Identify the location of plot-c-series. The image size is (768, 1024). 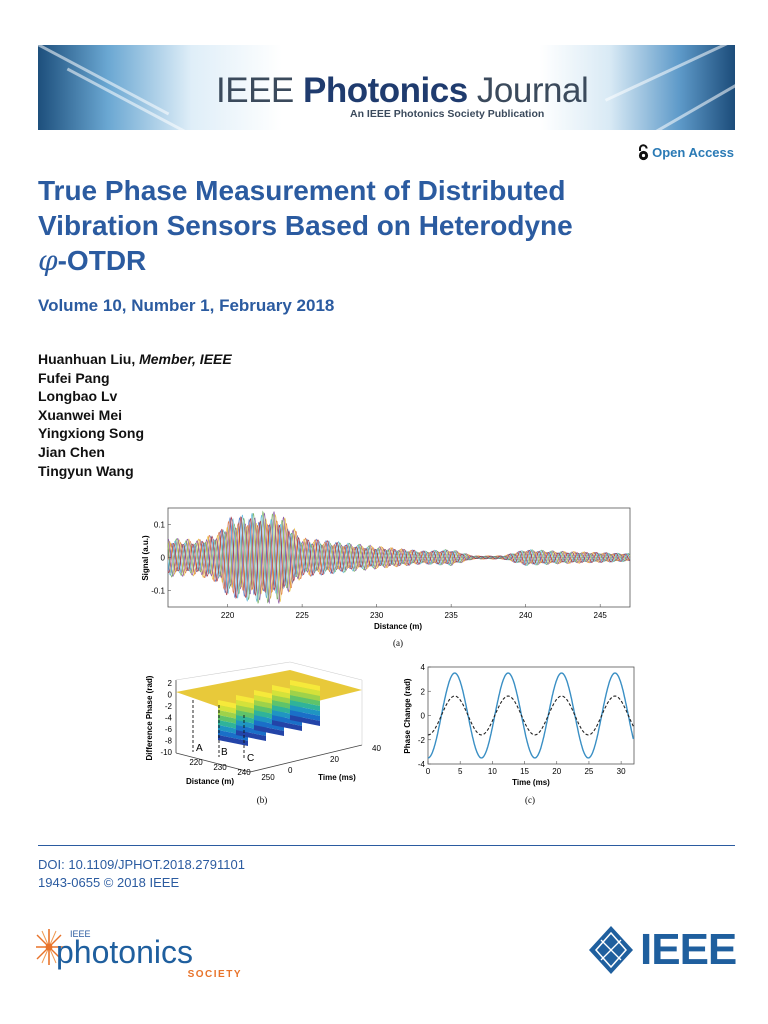
(531, 715).